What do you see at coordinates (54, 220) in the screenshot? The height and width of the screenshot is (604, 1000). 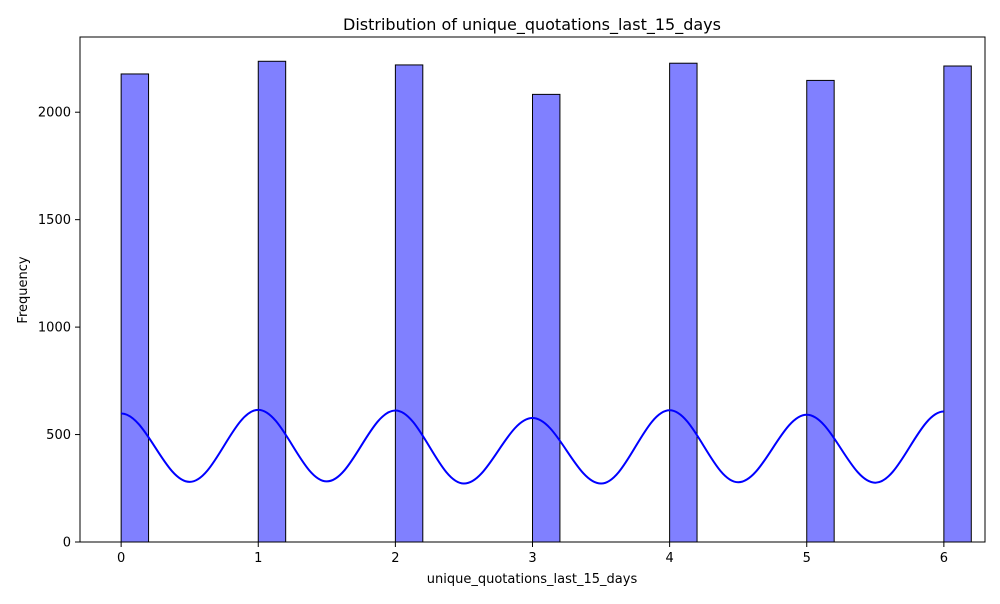 I see `y-tick-label-3: 1500` at bounding box center [54, 220].